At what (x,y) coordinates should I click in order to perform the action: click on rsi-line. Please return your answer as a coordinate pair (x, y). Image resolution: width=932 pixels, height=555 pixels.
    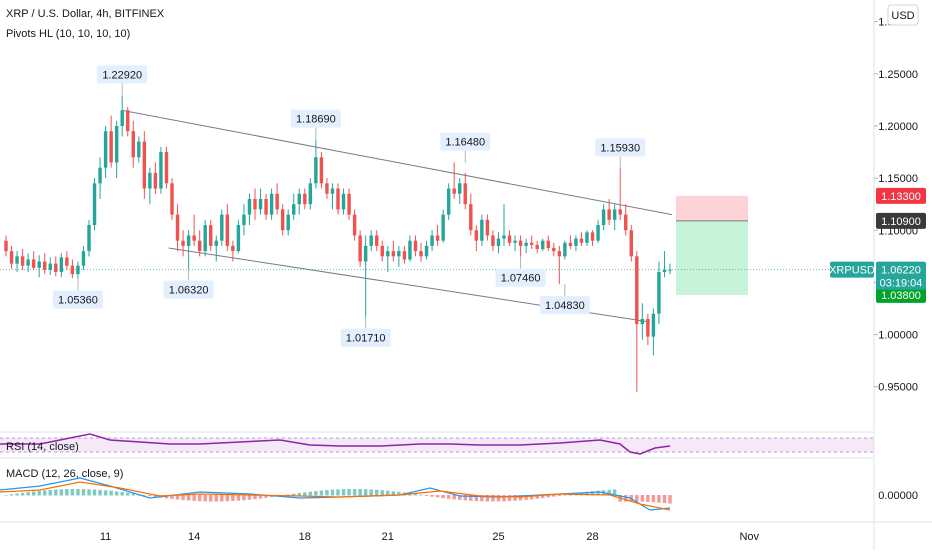
    Looking at the image, I should click on (335, 444).